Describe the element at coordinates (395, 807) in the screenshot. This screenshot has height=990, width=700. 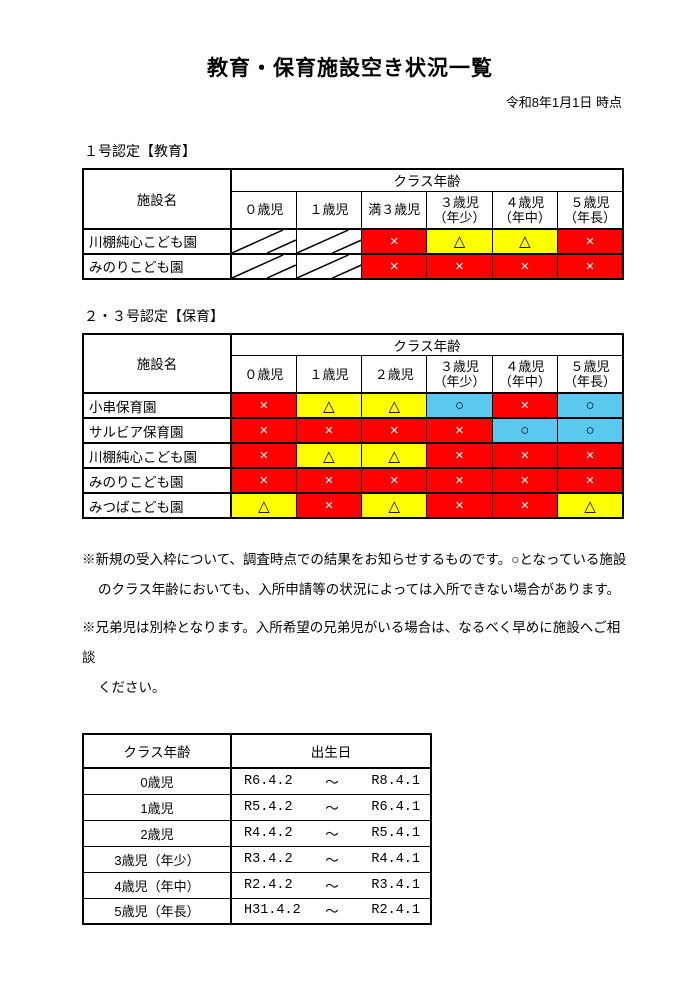
I see `date-to: R6.4.1` at that location.